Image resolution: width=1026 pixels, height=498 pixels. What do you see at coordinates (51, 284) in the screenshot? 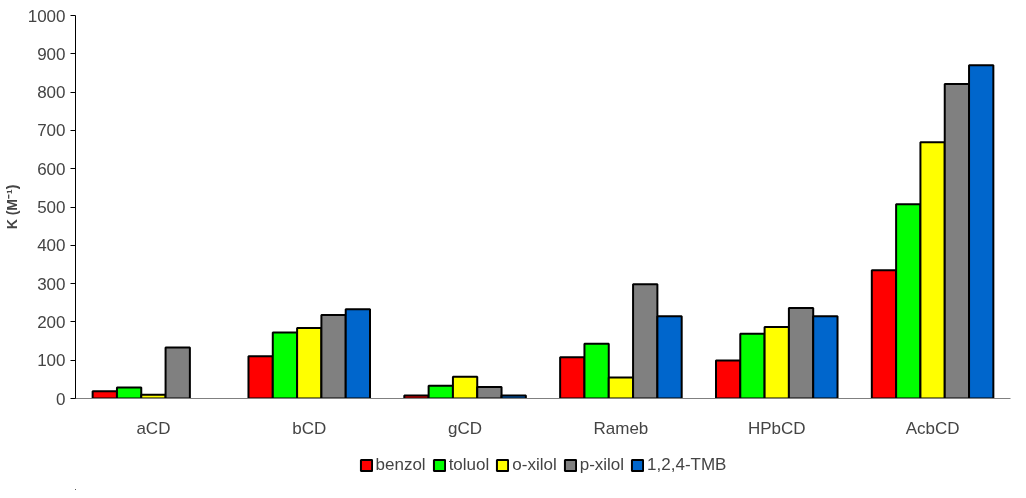
I see `y-tick-label: 300` at bounding box center [51, 284].